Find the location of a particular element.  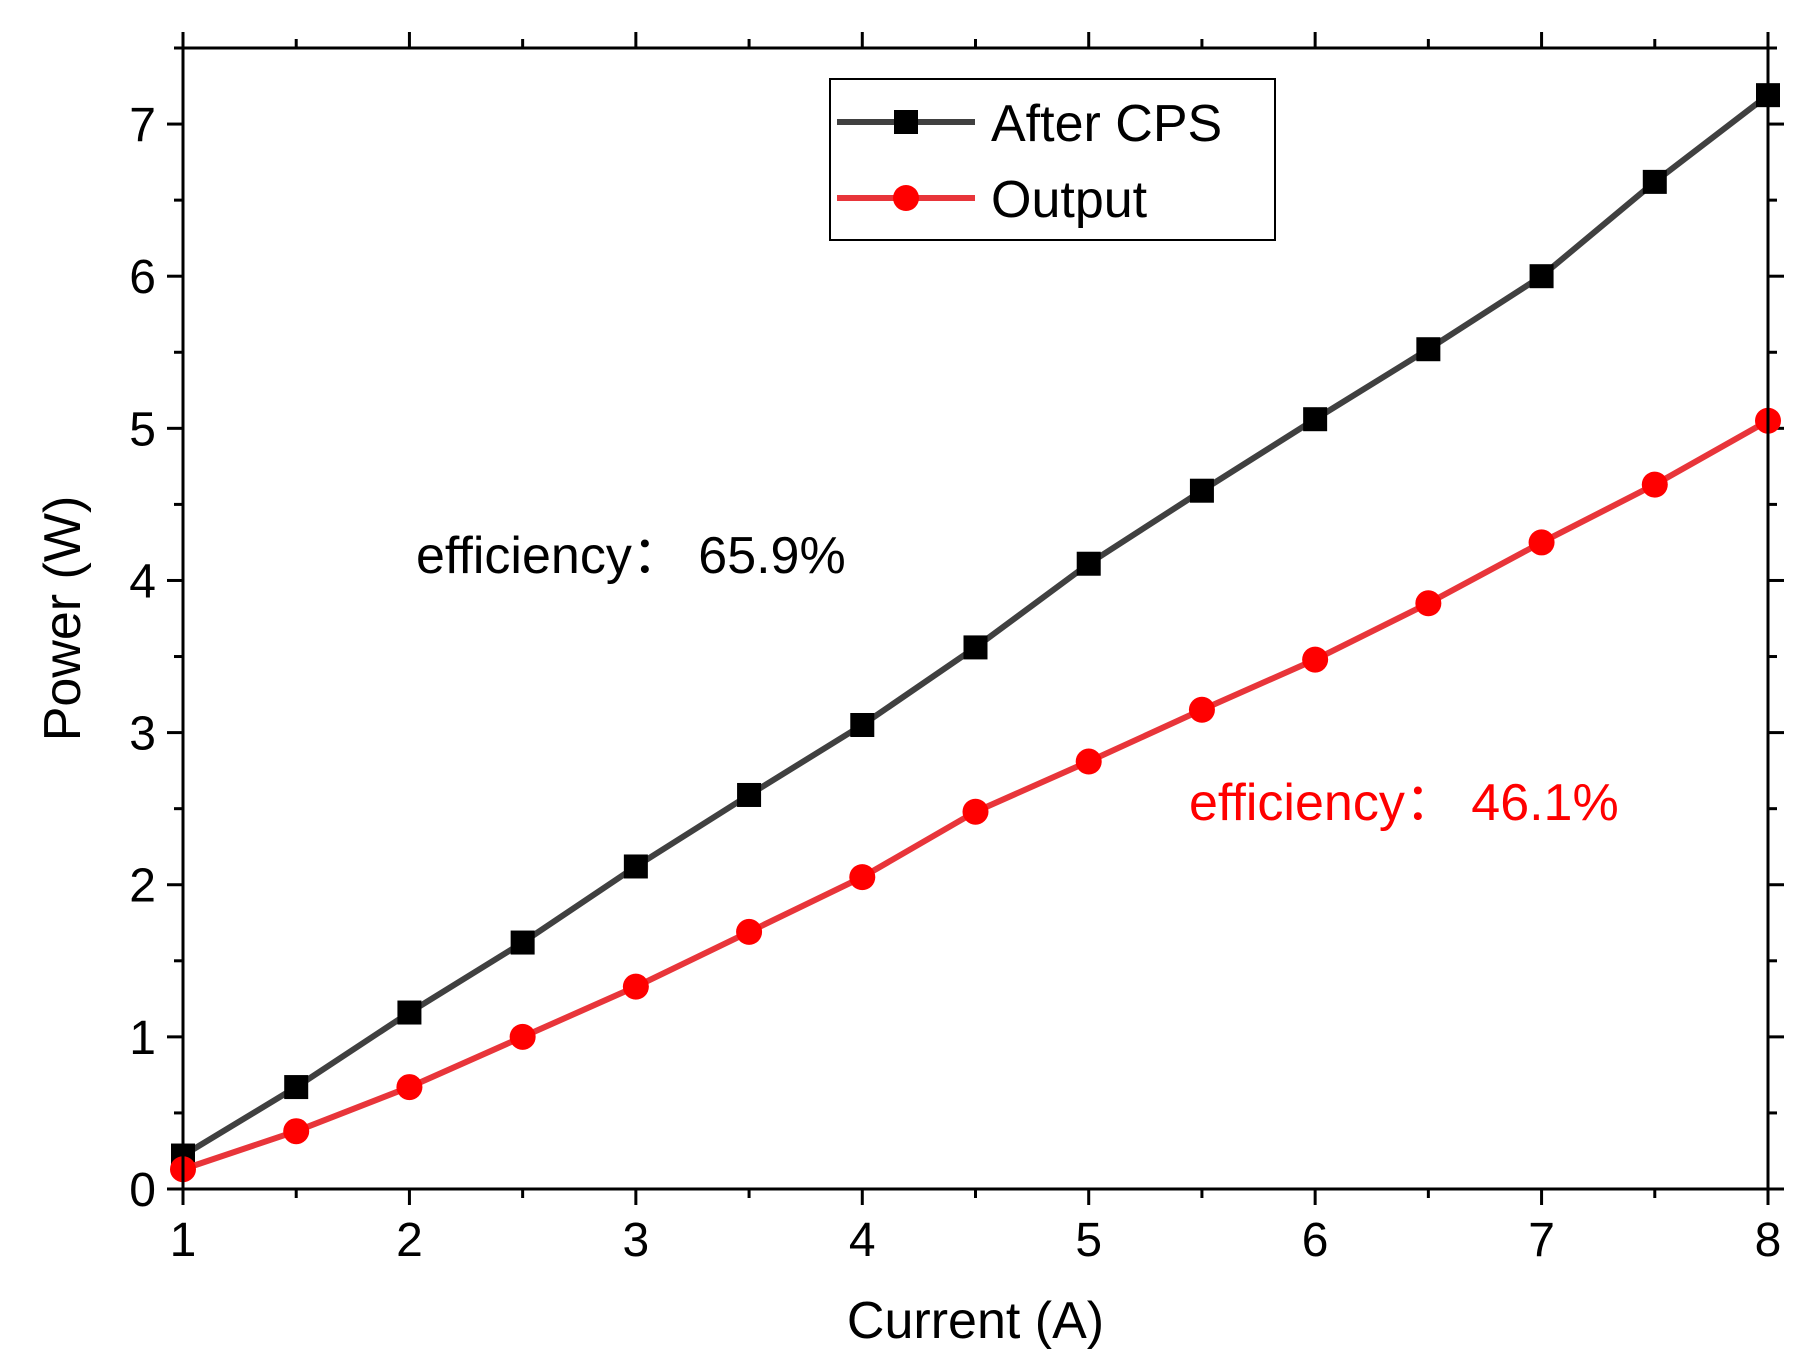

x-tick-label: 8 is located at coordinates (1768, 1240).